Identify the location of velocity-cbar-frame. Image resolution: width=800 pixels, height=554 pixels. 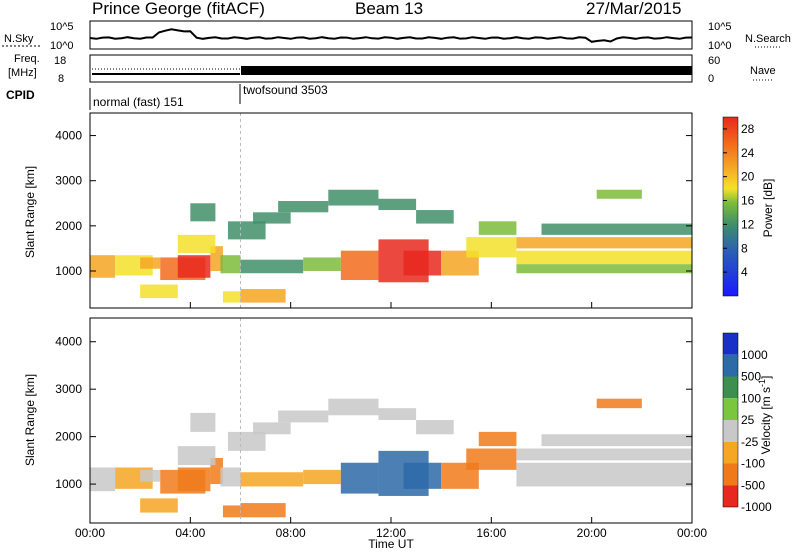
(730, 420).